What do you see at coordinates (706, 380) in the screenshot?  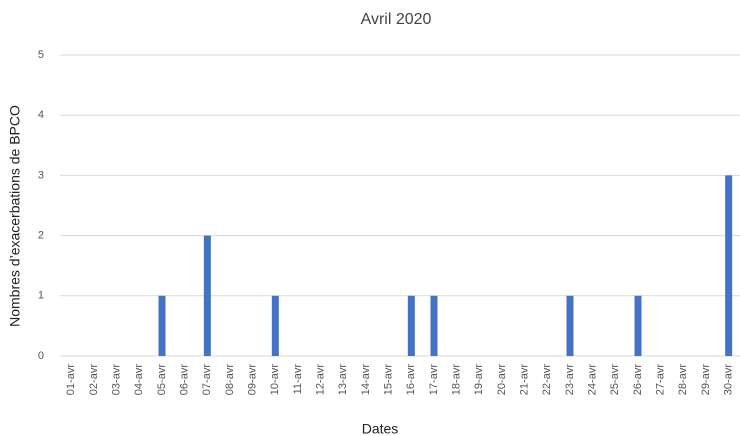 I see `x-tick-label: 29-avr` at bounding box center [706, 380].